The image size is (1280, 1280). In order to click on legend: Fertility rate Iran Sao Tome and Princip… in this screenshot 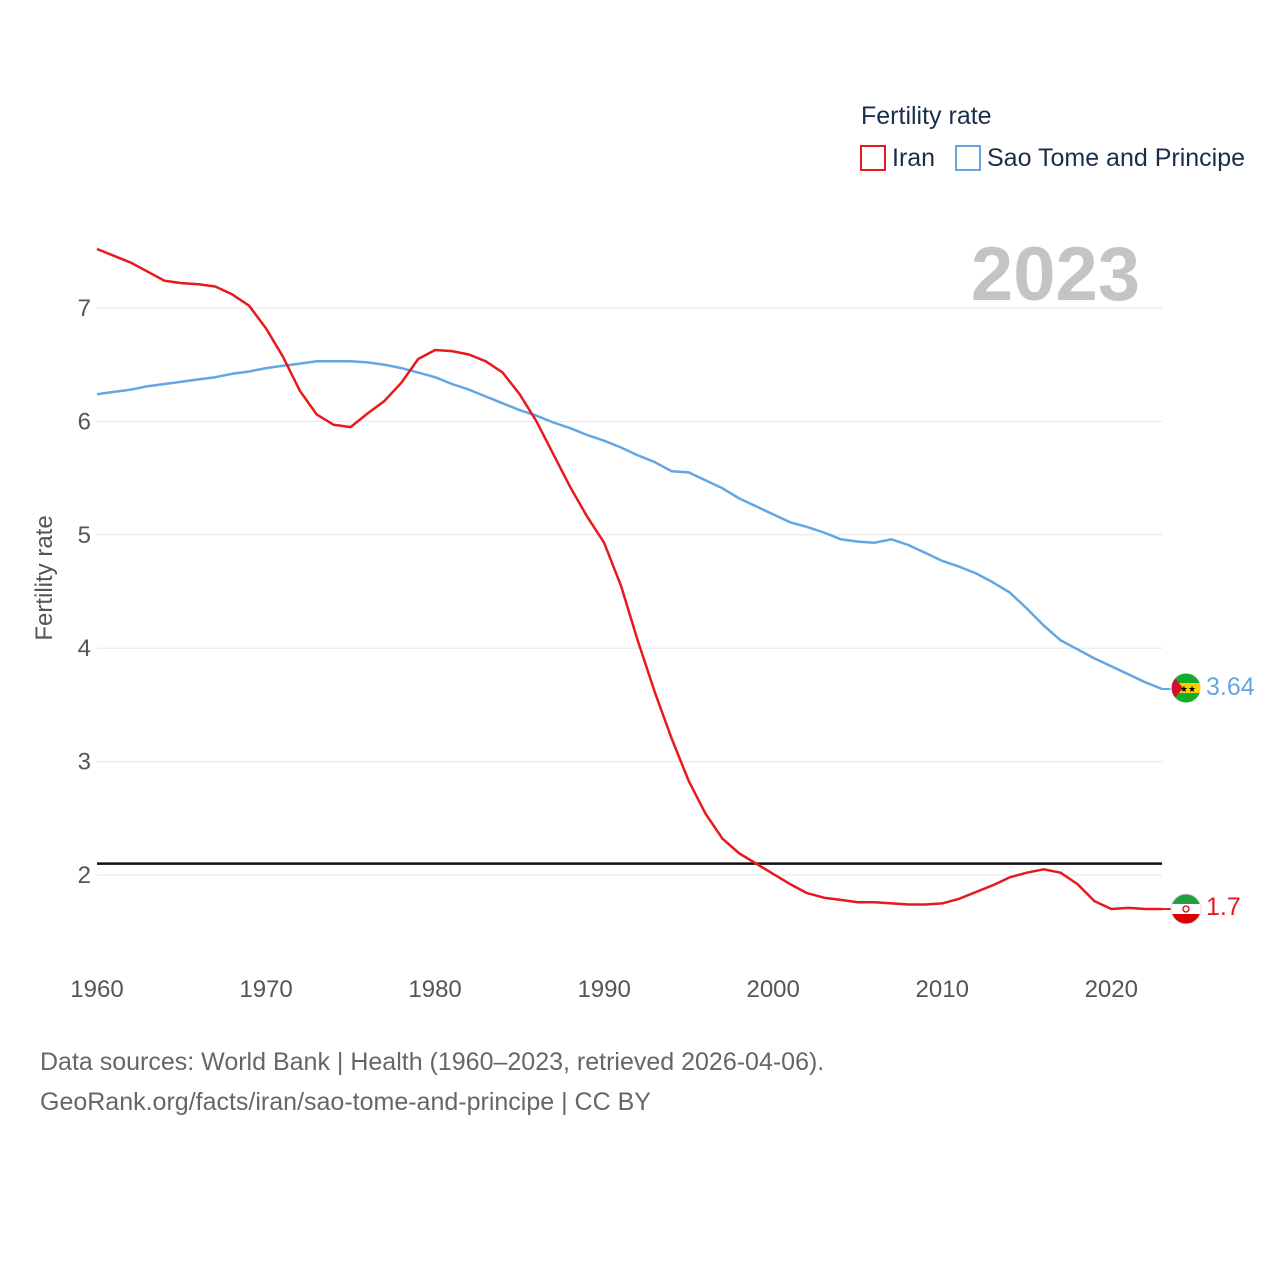, I will do `click(1052, 137)`.